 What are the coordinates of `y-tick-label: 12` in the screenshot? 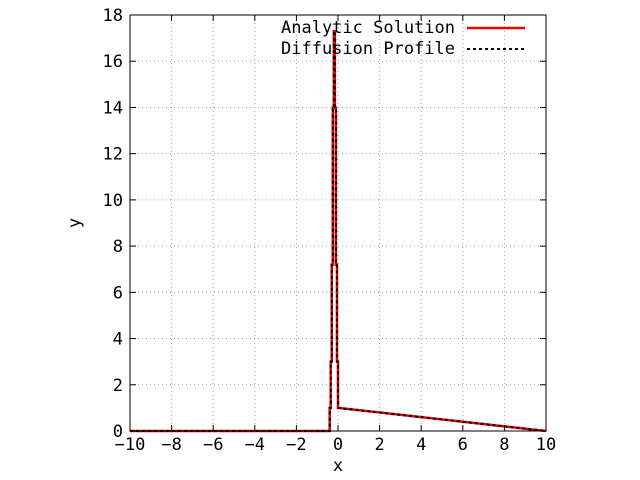 It's located at (113, 155).